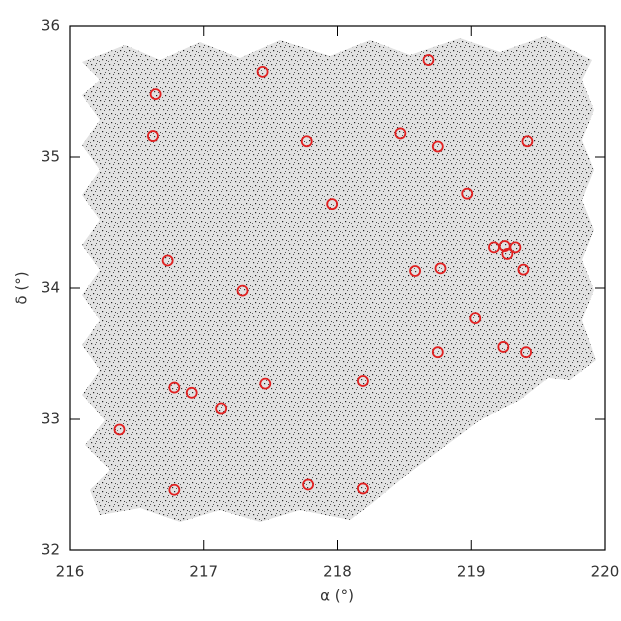 Image resolution: width=621 pixels, height=621 pixels. What do you see at coordinates (203, 572) in the screenshot?
I see `x-tick-label: 217` at bounding box center [203, 572].